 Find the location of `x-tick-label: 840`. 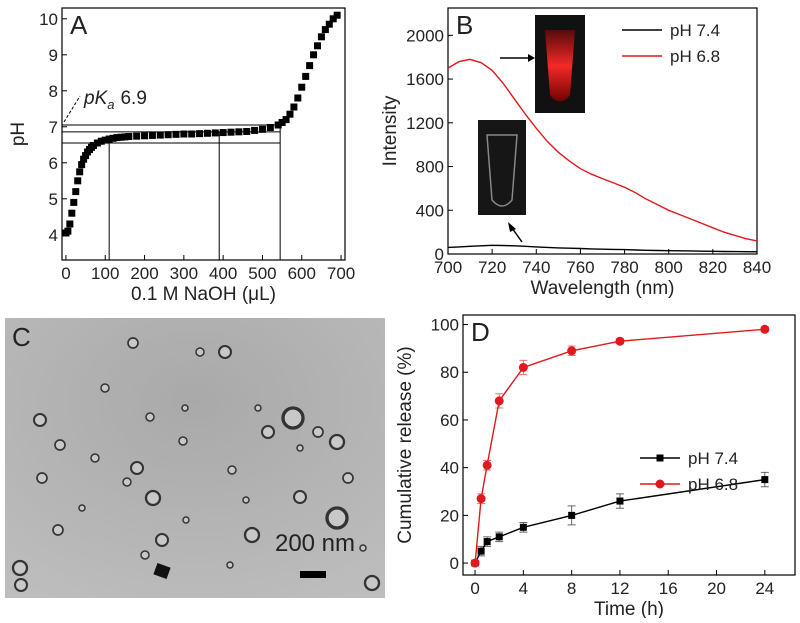

x-tick-label: 840 is located at coordinates (757, 267).